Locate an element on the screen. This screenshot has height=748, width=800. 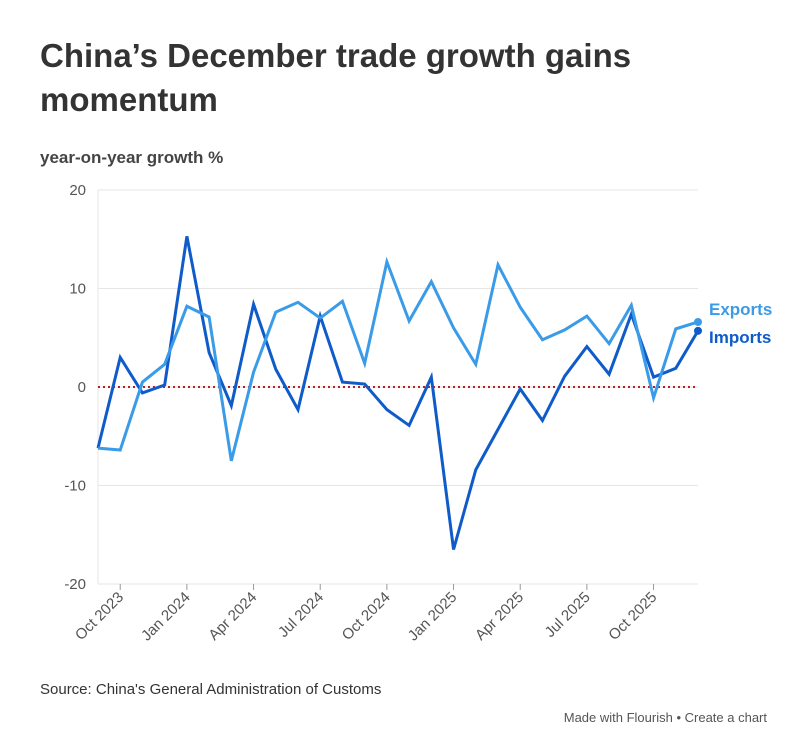
y-tick-label: -10 is located at coordinates (75, 486).